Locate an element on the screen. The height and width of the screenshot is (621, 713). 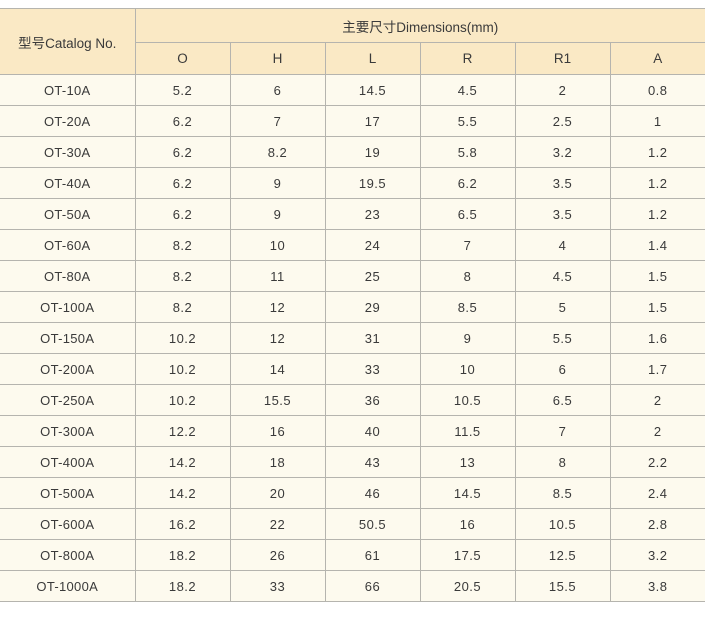
table-row: OT-300A 12.2 16 40 11.5 7 2 is located at coordinates (352, 431).